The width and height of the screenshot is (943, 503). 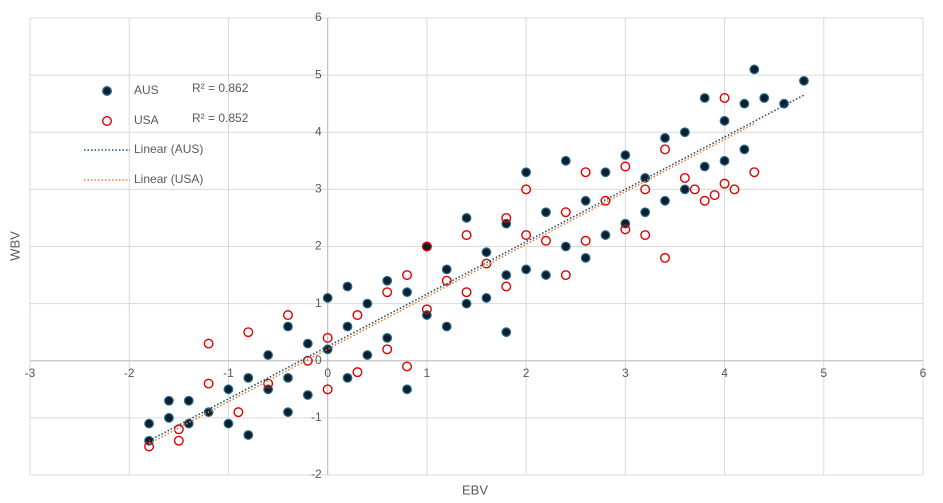 I want to click on y-tick-label: 0, so click(x=318, y=360).